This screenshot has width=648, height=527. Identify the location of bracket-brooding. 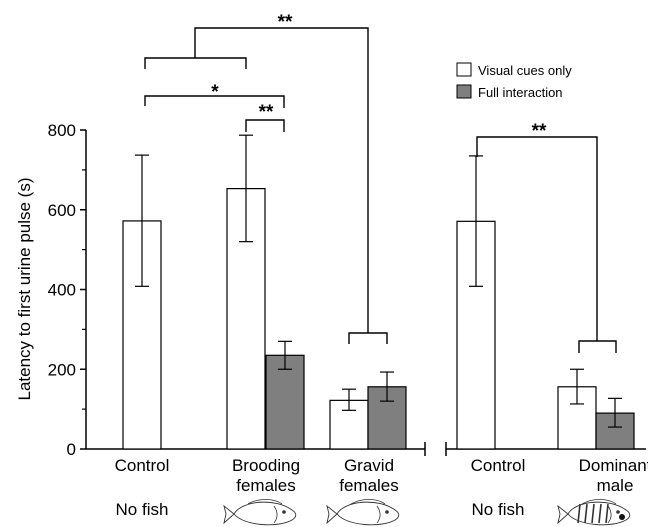
(265, 125).